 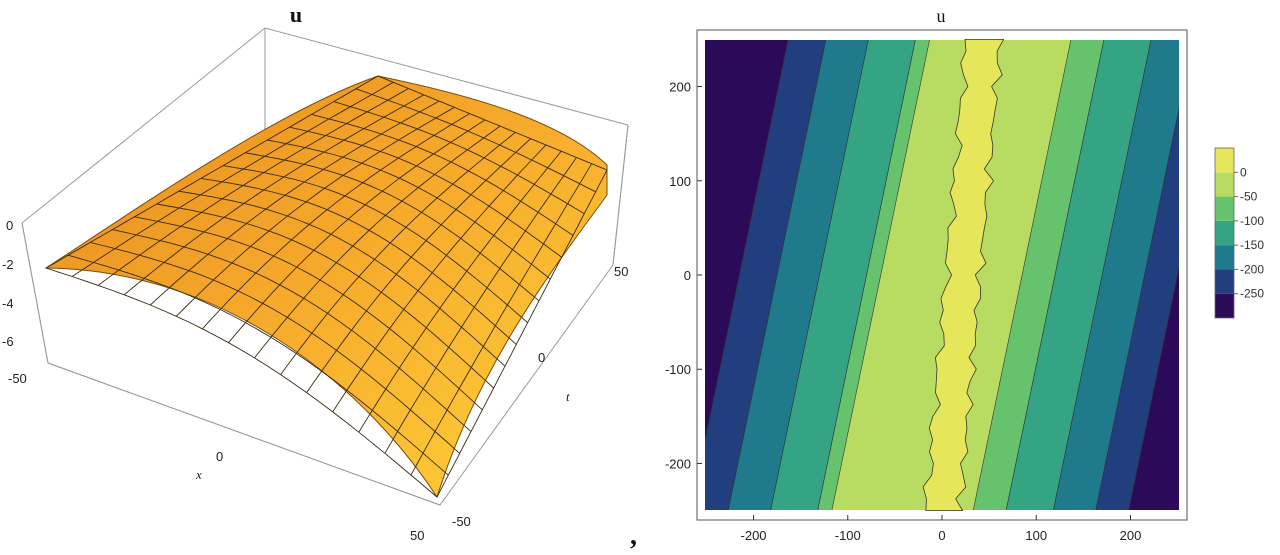 What do you see at coordinates (680, 181) in the screenshot?
I see `y-tick-label: 100` at bounding box center [680, 181].